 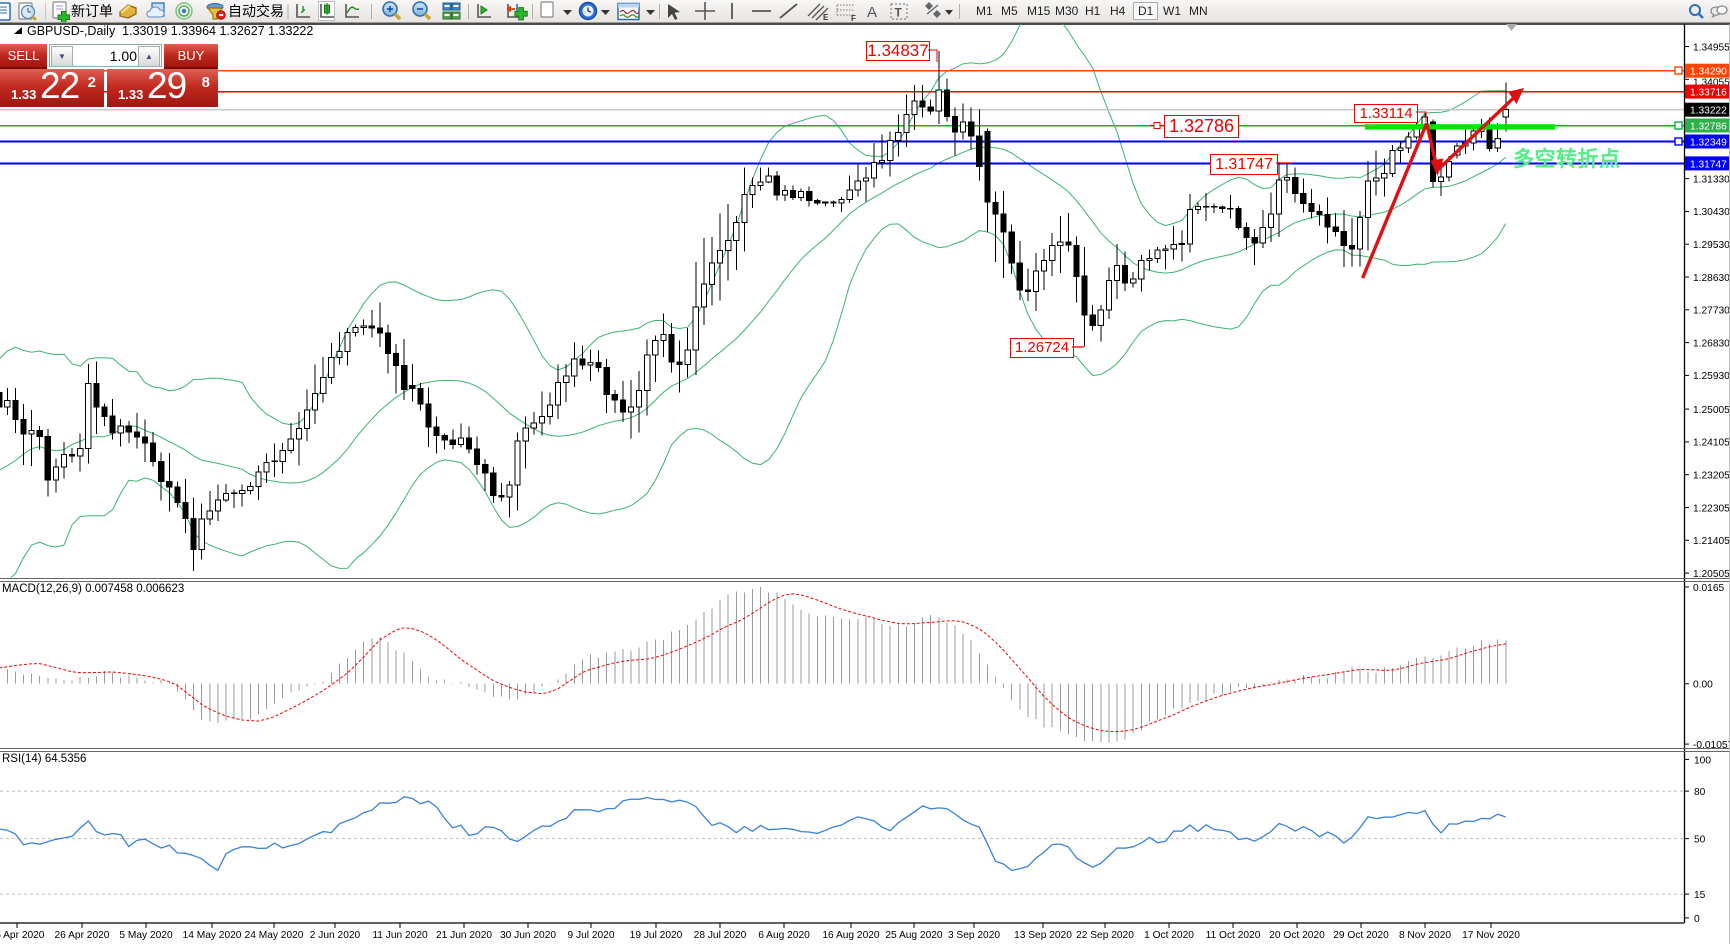 I want to click on svg-text: T, so click(x=899, y=13).